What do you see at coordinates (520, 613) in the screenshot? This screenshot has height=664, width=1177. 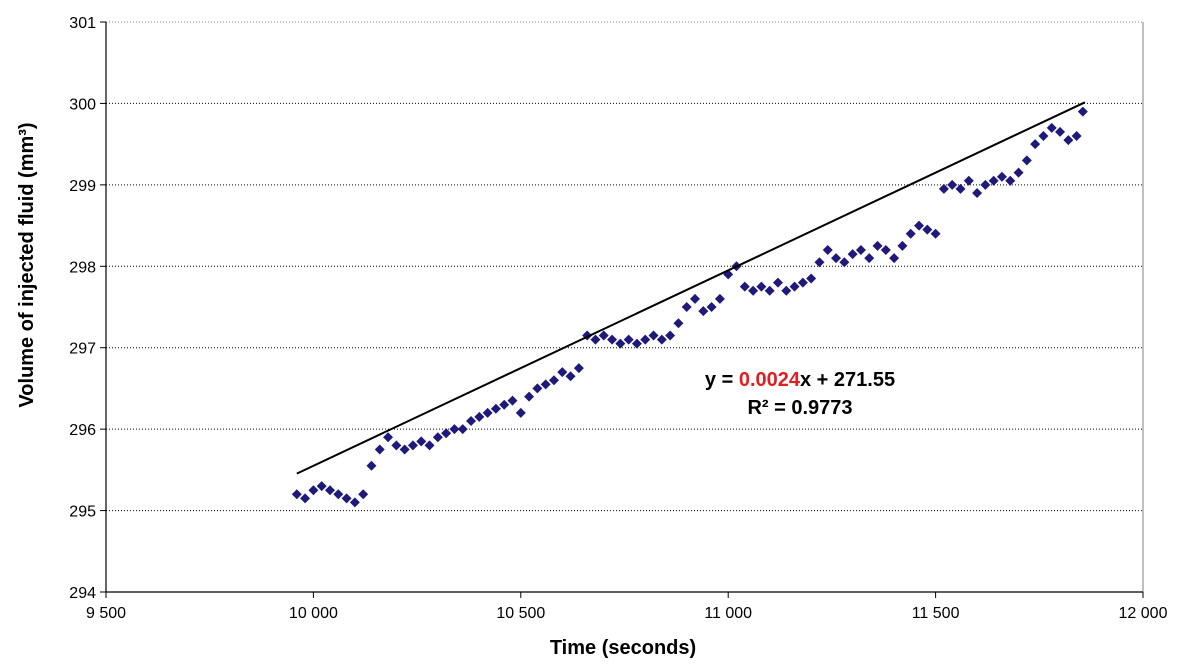 I see `x-tick-label: 10 500` at bounding box center [520, 613].